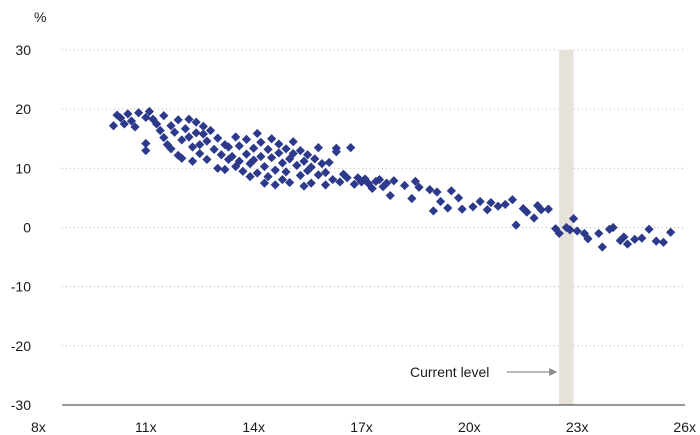 Image resolution: width=700 pixels, height=435 pixels. Describe the element at coordinates (27, 228) in the screenshot. I see `y-tick-label: 0` at that location.